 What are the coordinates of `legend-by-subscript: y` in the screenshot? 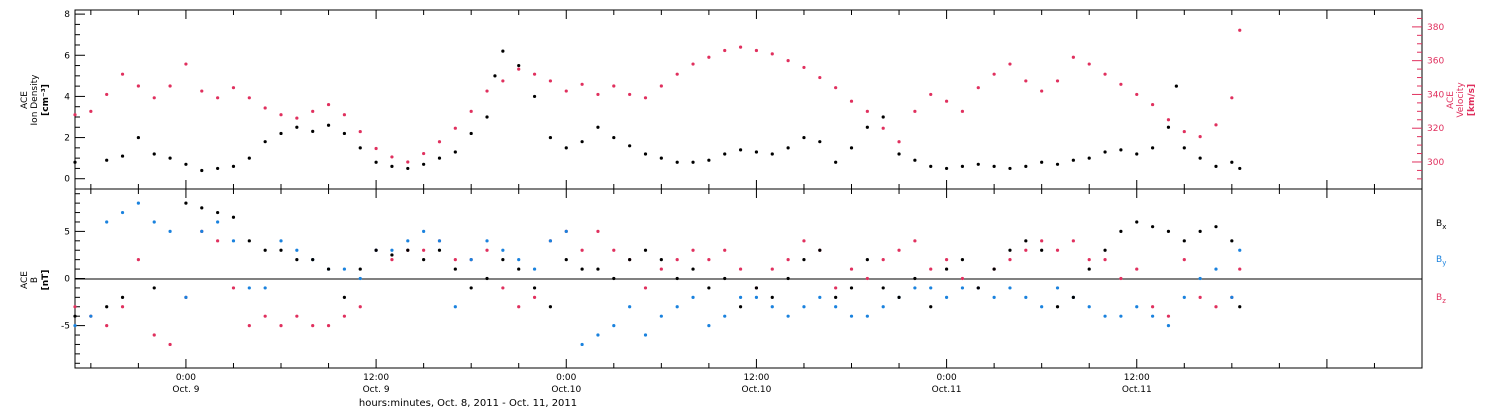 It's located at (1444, 263).